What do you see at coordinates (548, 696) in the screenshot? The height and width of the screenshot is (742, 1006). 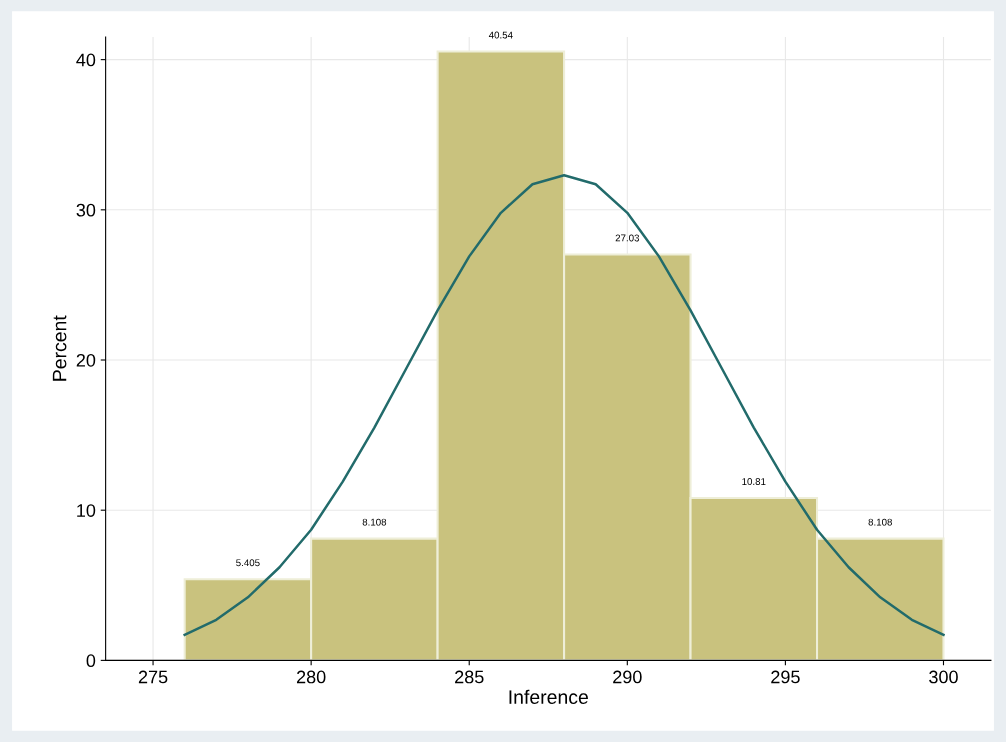 I see `x-axis-title: Inference` at bounding box center [548, 696].